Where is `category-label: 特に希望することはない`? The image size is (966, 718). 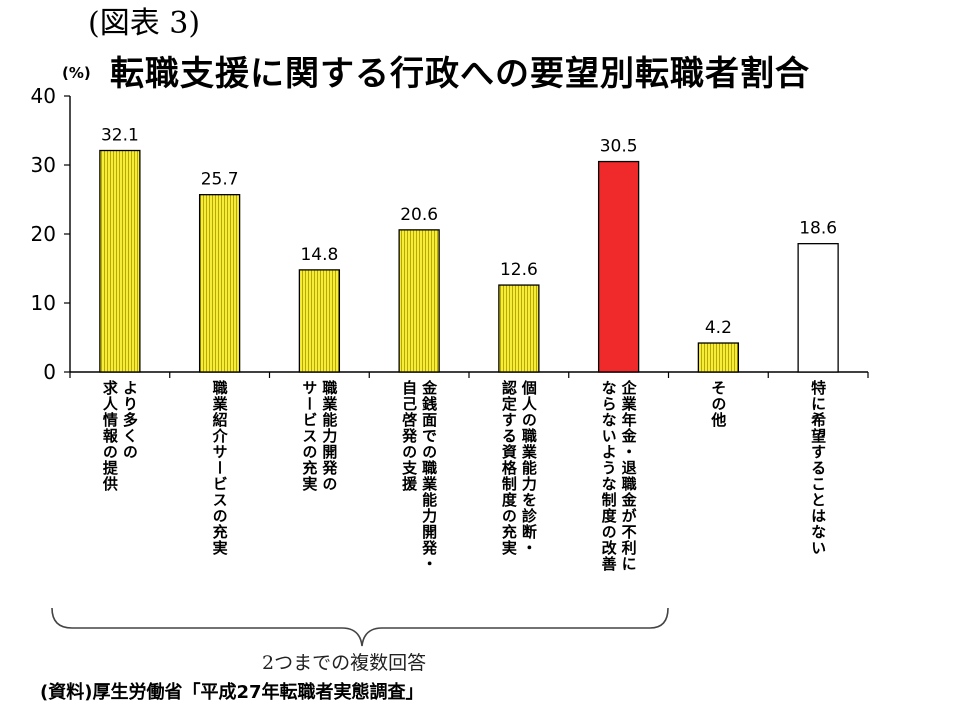
category-label: 特に希望することはない is located at coordinates (818, 468).